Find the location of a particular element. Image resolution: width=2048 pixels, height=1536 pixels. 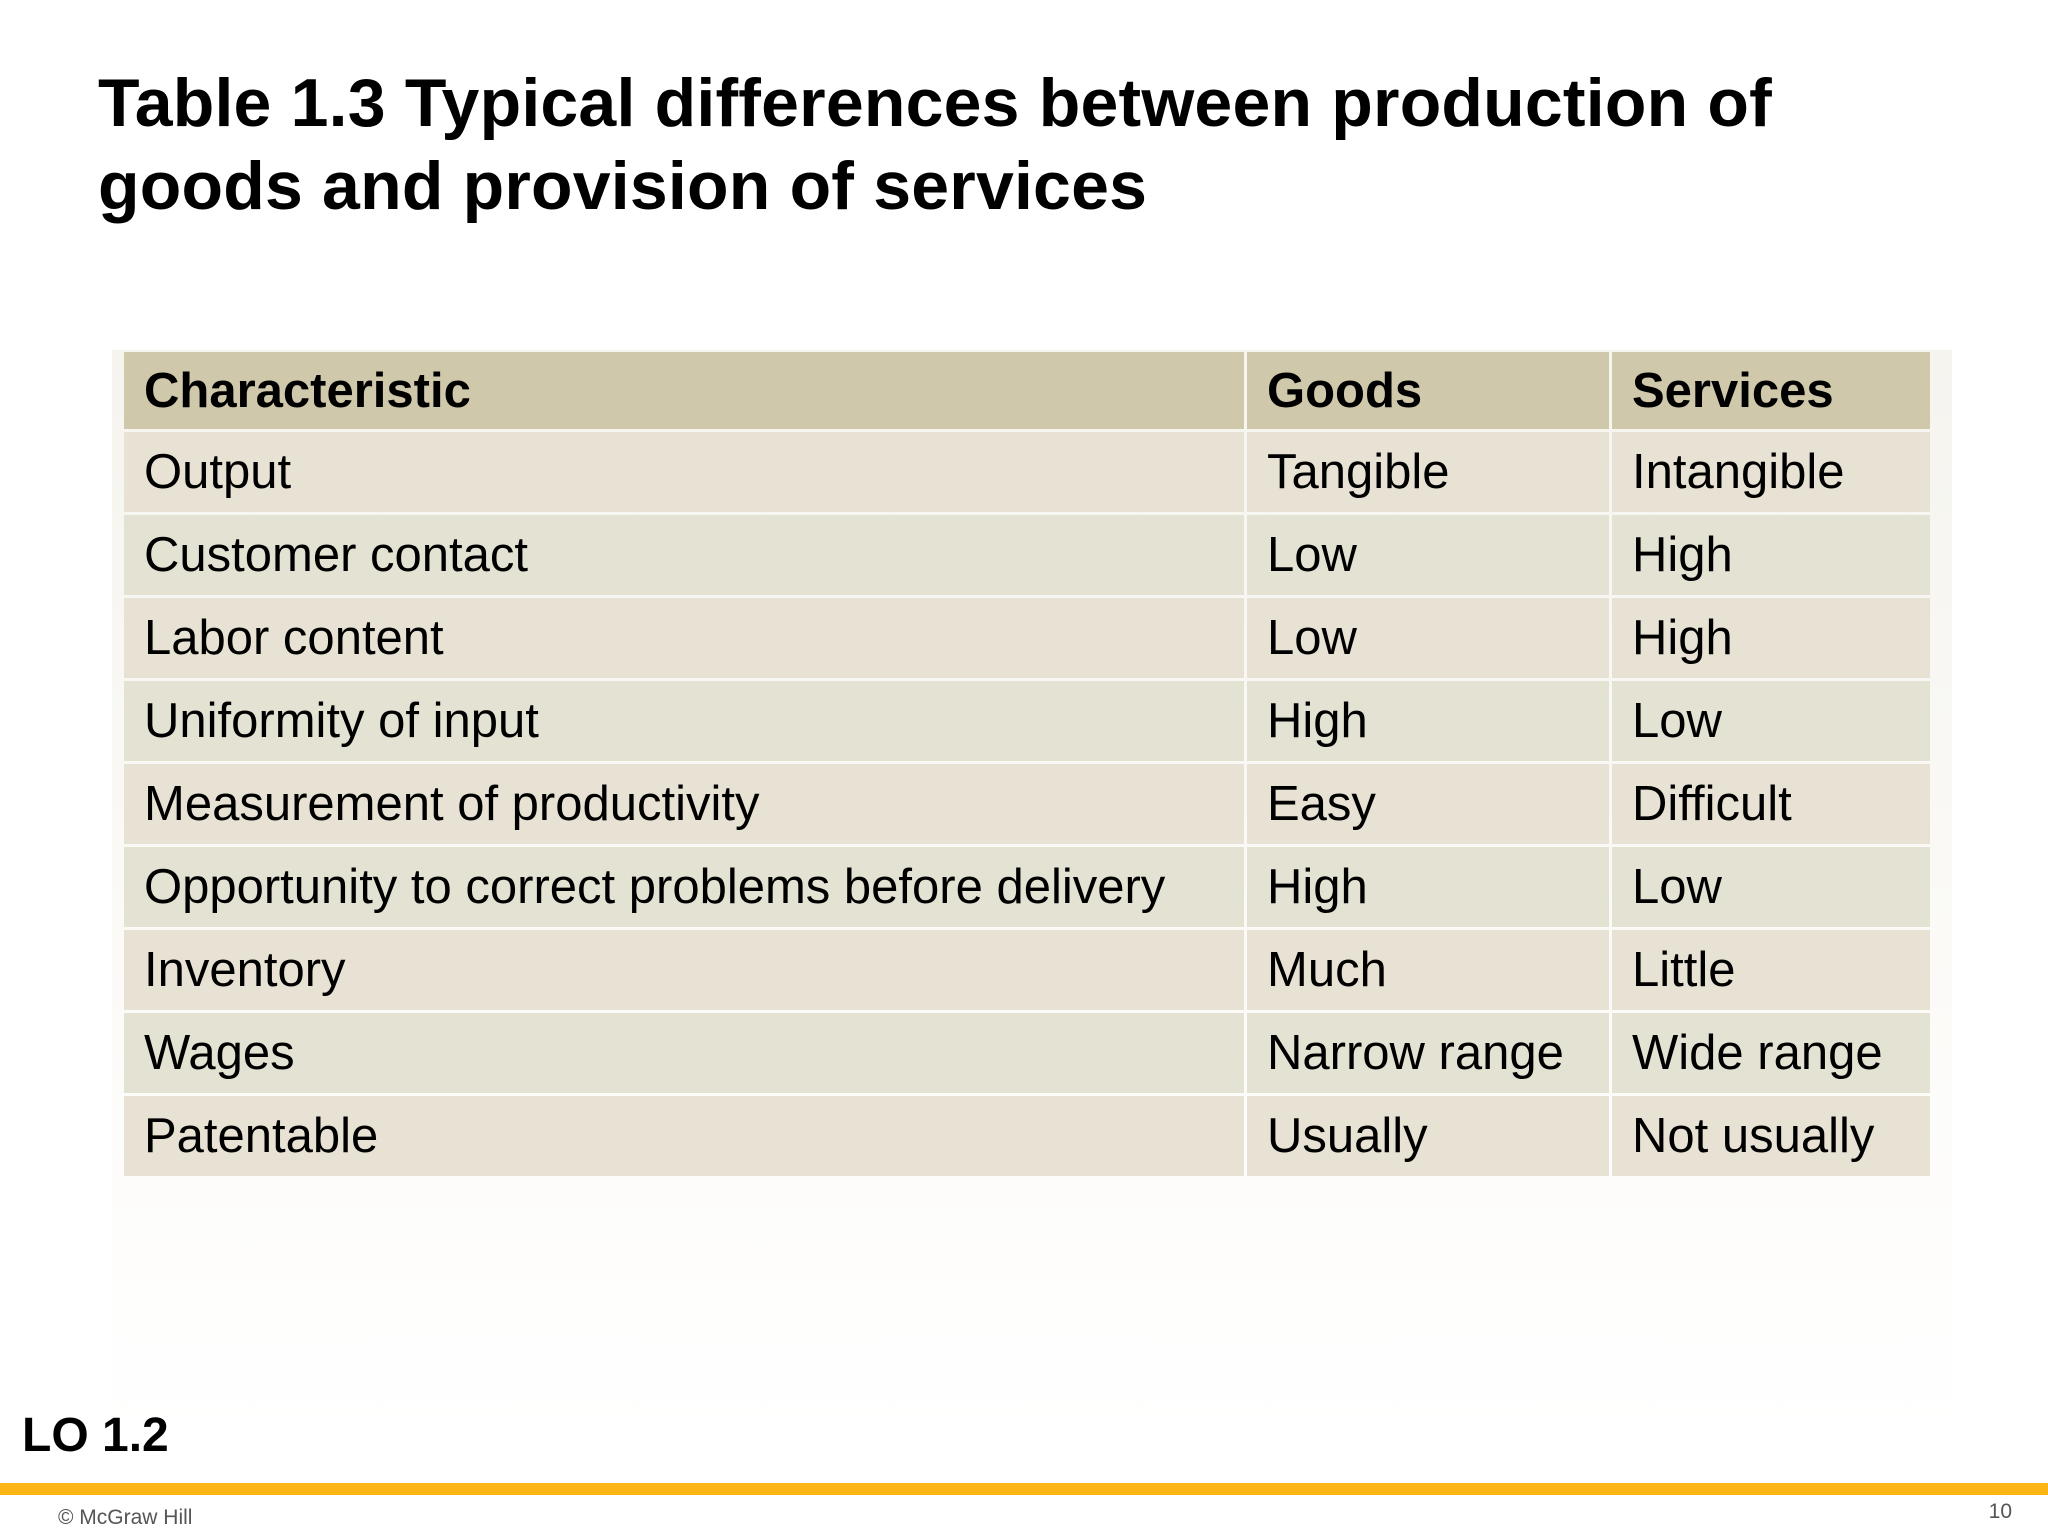

table-row: Customer contact Low High is located at coordinates (1027, 555).